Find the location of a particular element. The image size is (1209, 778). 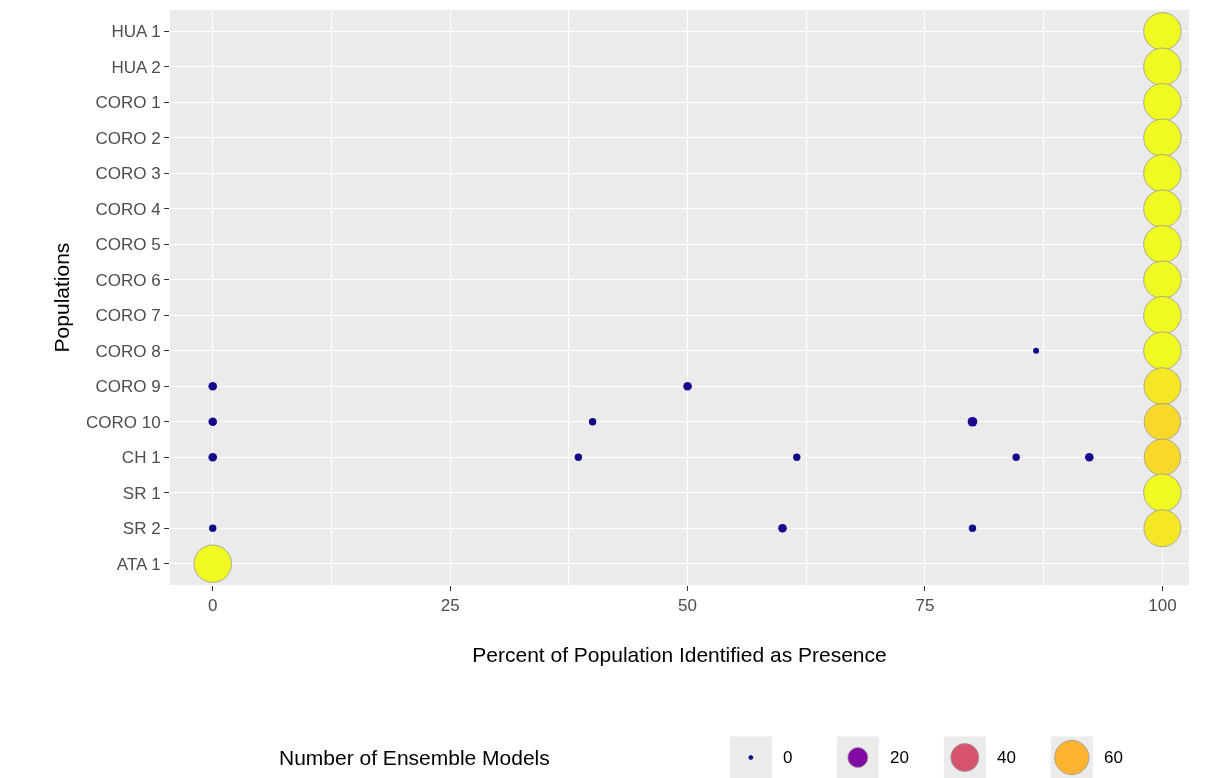

y-tick-label: CORO 4 is located at coordinates (128, 209).